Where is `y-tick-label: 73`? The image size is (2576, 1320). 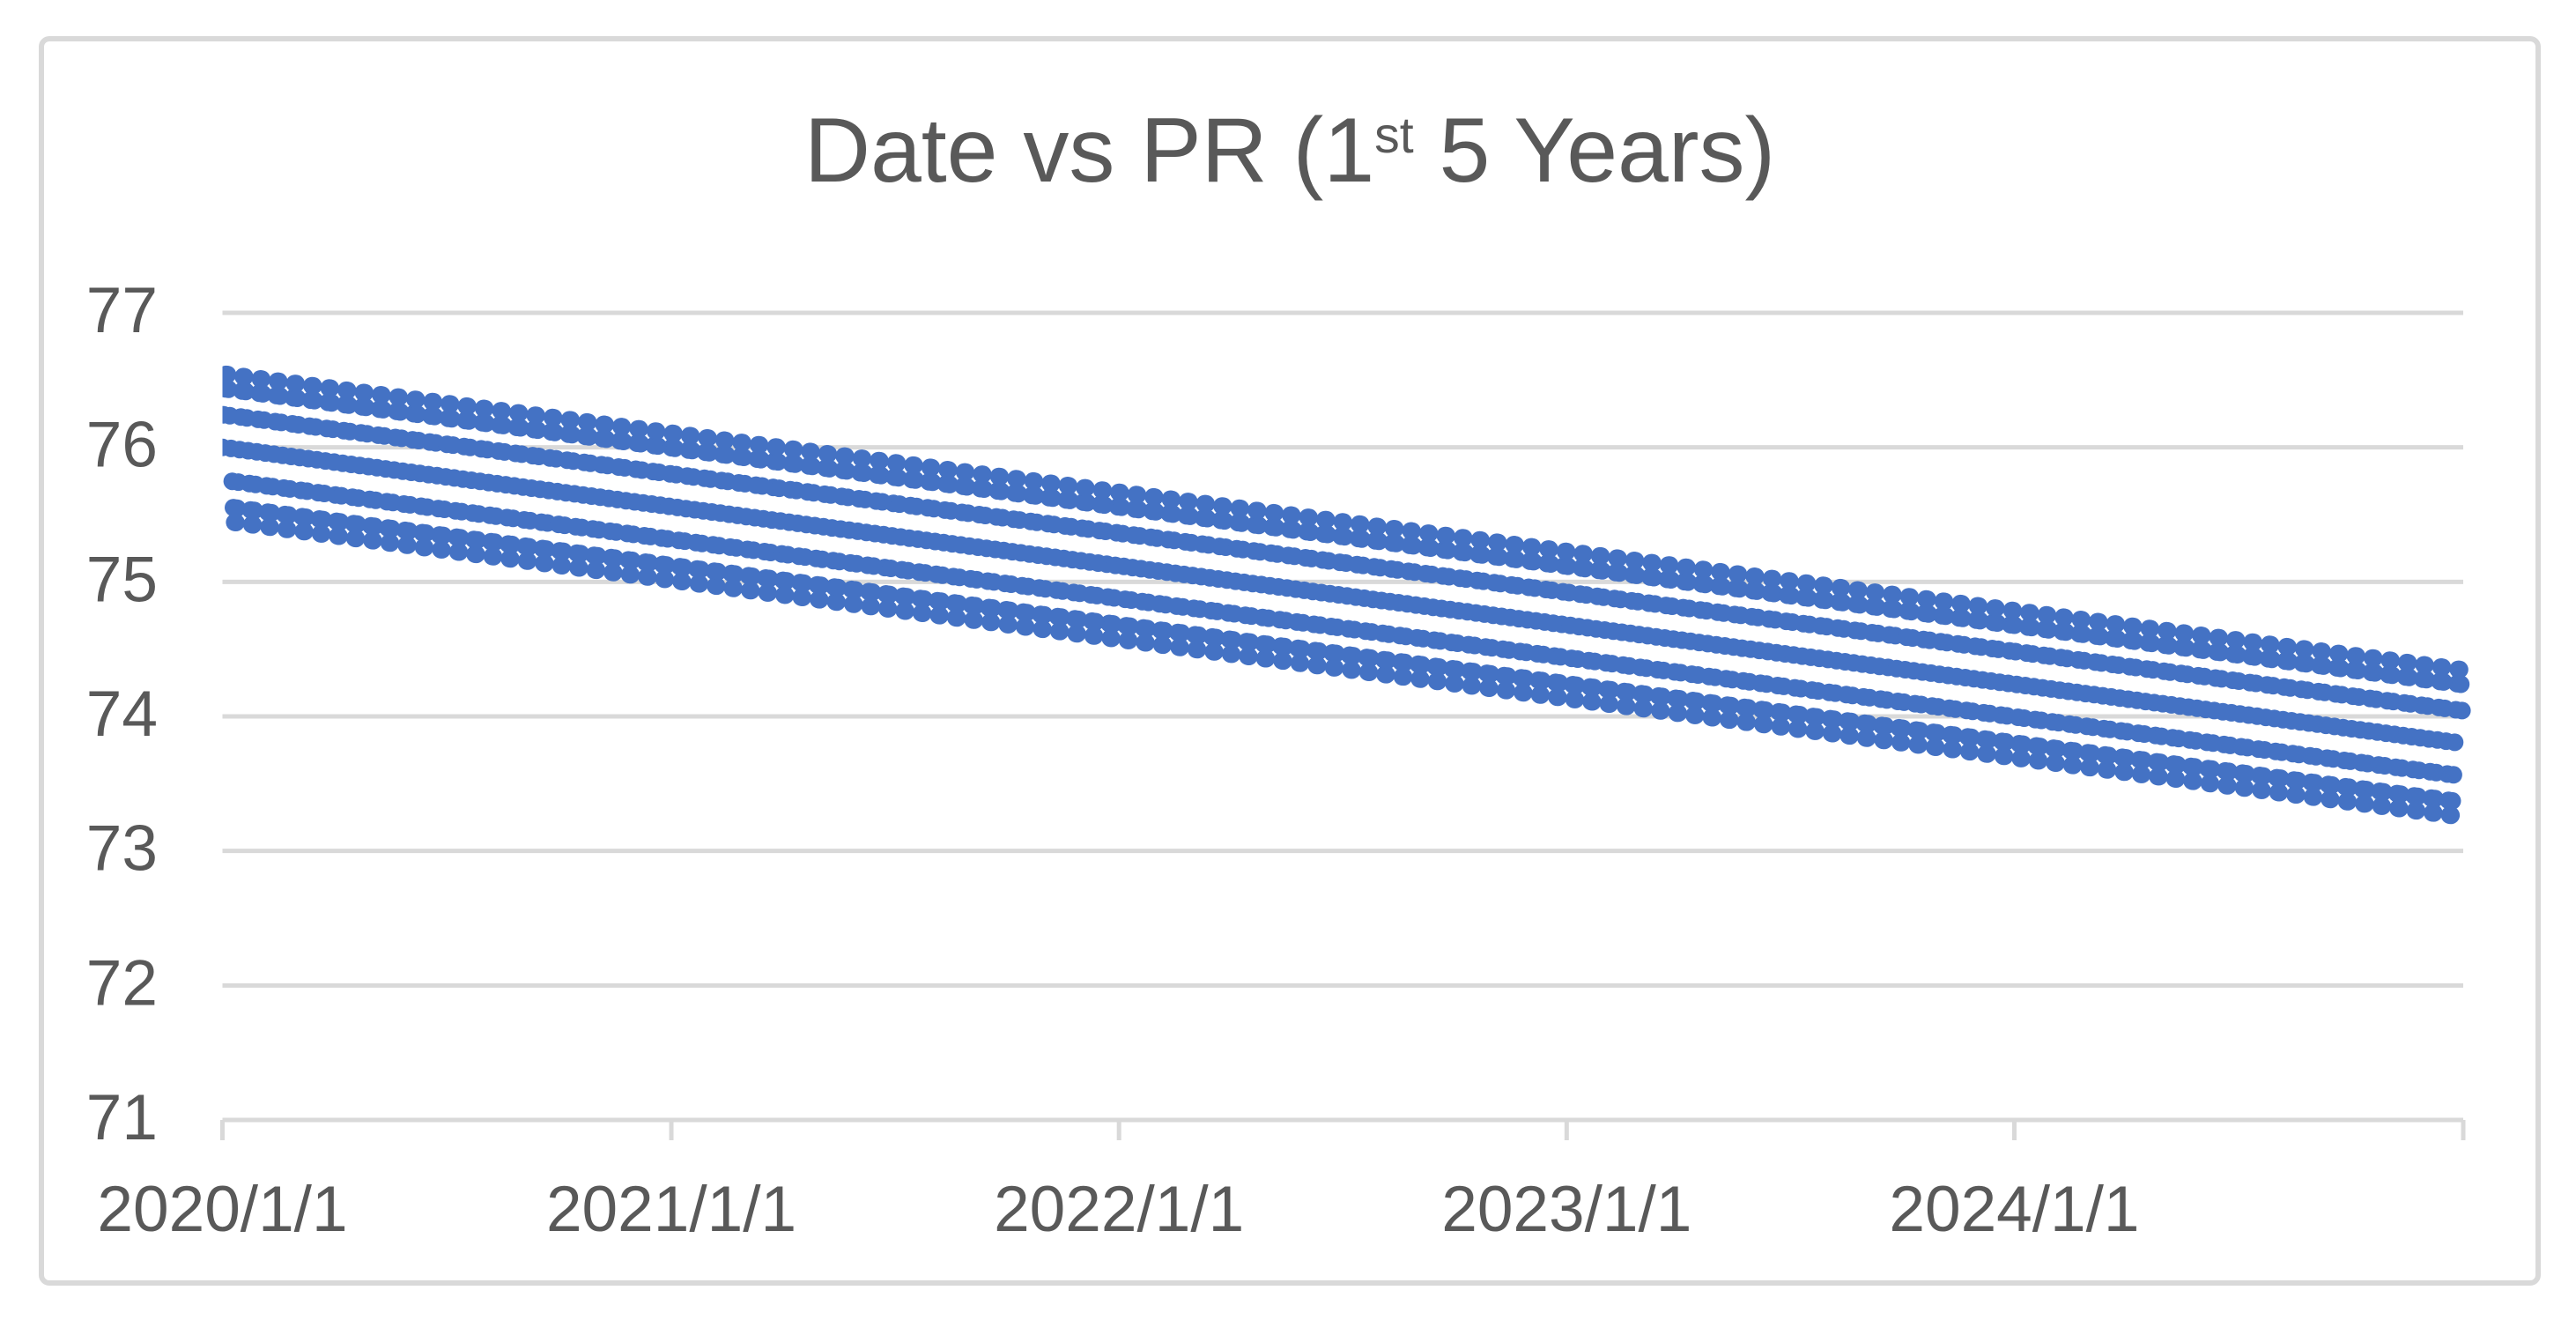
y-tick-label: 73 is located at coordinates (122, 849).